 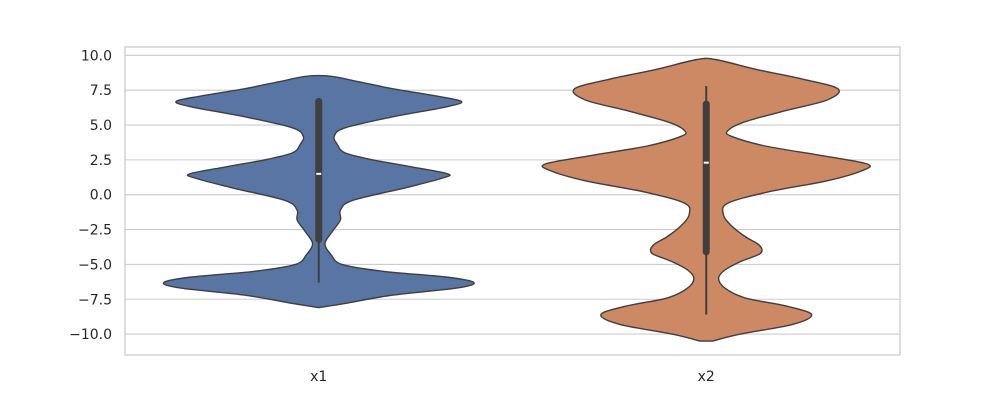 What do you see at coordinates (101, 91) in the screenshot?
I see `y-tick-label: 7.5` at bounding box center [101, 91].